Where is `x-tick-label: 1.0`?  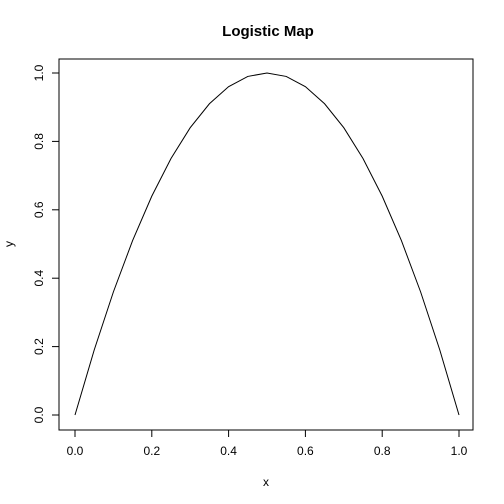 x-tick-label: 1.0 is located at coordinates (459, 451).